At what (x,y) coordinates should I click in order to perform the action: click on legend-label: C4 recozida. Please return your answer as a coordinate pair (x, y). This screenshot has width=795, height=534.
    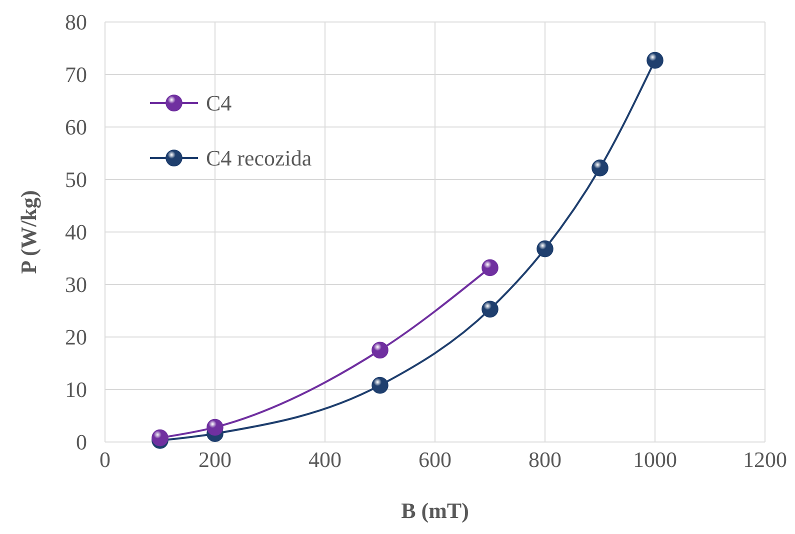
    Looking at the image, I should click on (259, 158).